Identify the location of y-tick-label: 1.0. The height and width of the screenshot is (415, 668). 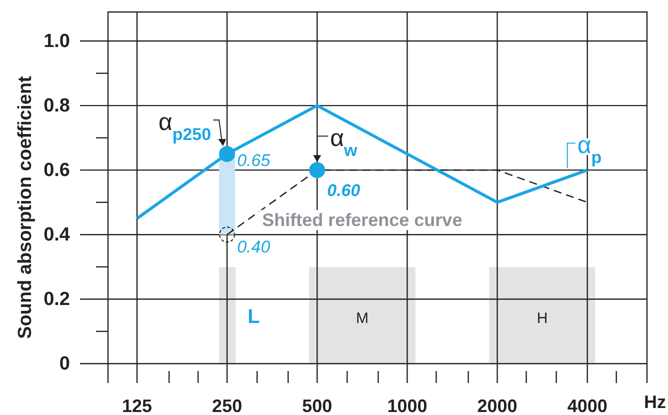
(57, 41).